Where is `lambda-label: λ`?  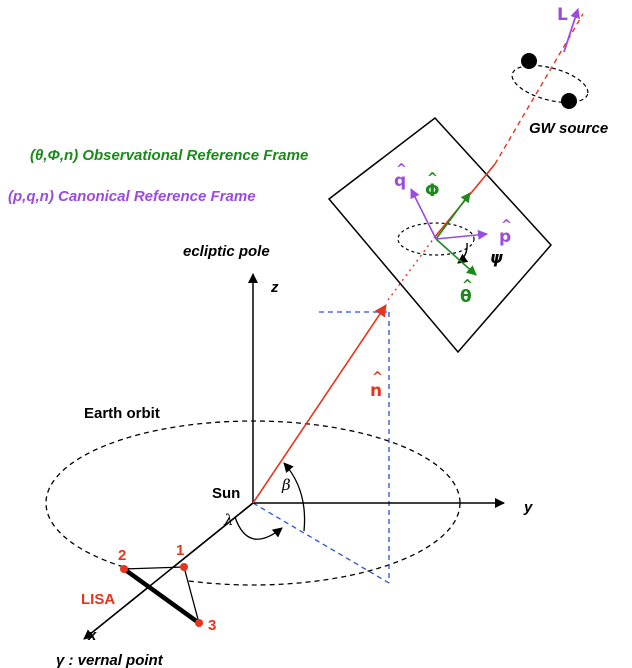 lambda-label: λ is located at coordinates (228, 520).